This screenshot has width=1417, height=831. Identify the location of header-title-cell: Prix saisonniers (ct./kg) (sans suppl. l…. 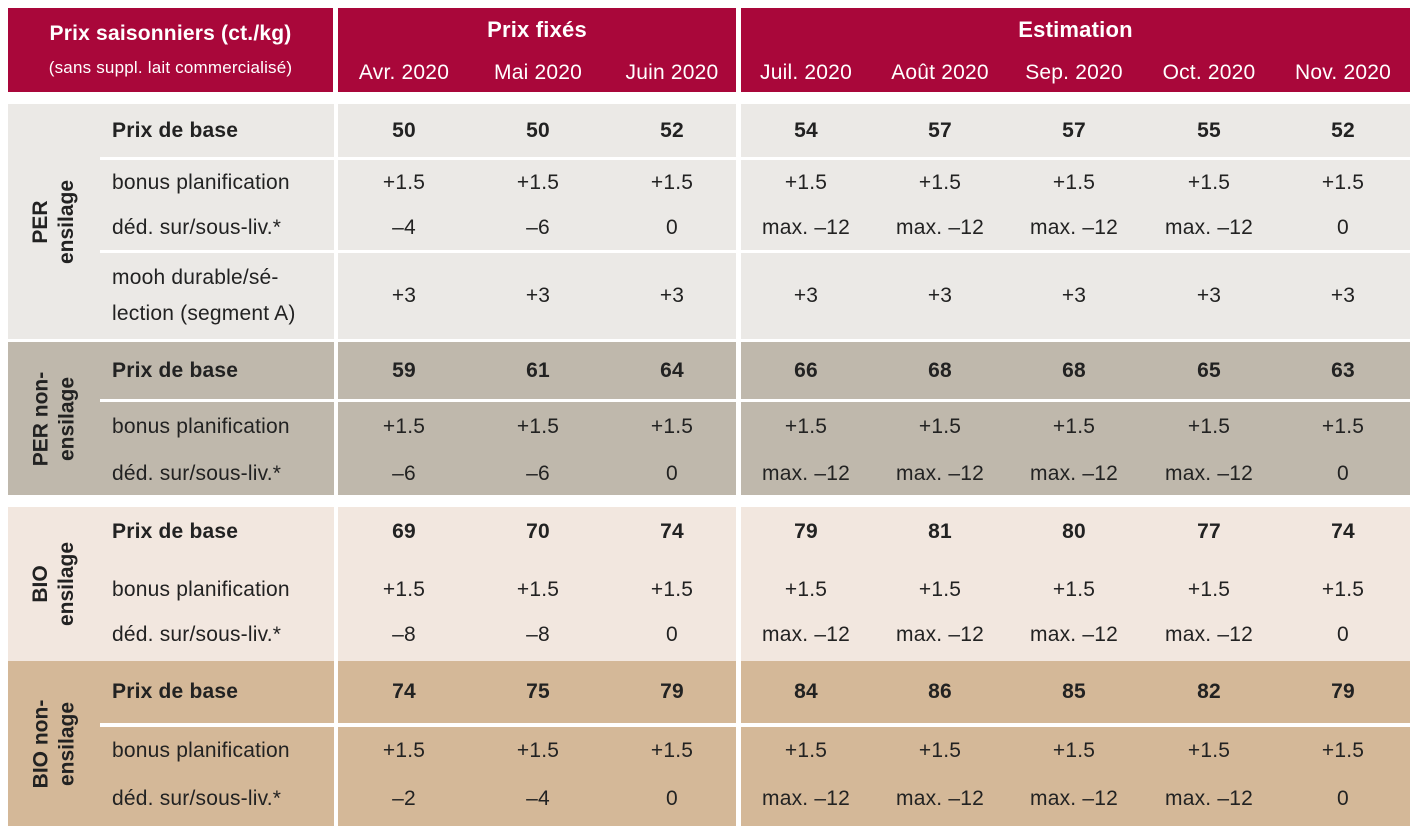
(170, 50).